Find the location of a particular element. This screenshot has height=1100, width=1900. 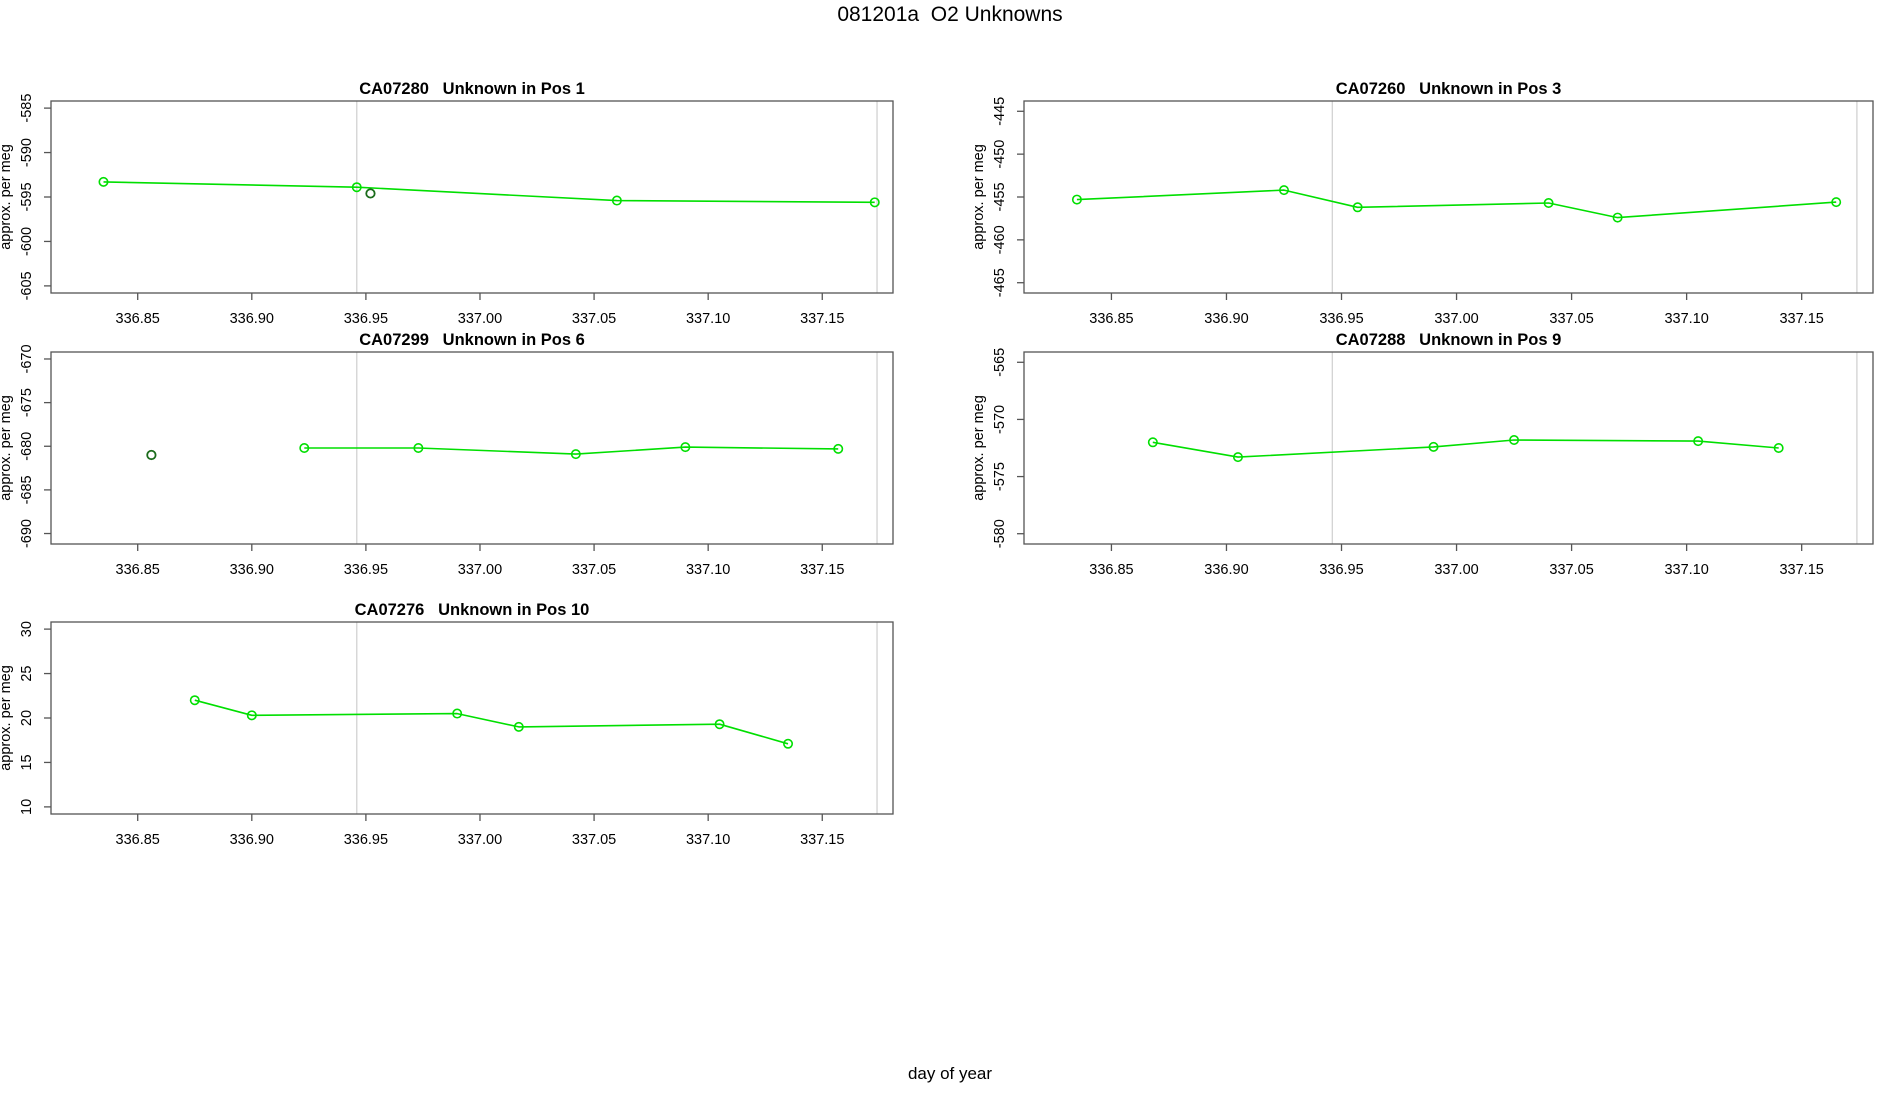

panel-title: CA07260 Unknown in Pos 3 is located at coordinates (1449, 89).